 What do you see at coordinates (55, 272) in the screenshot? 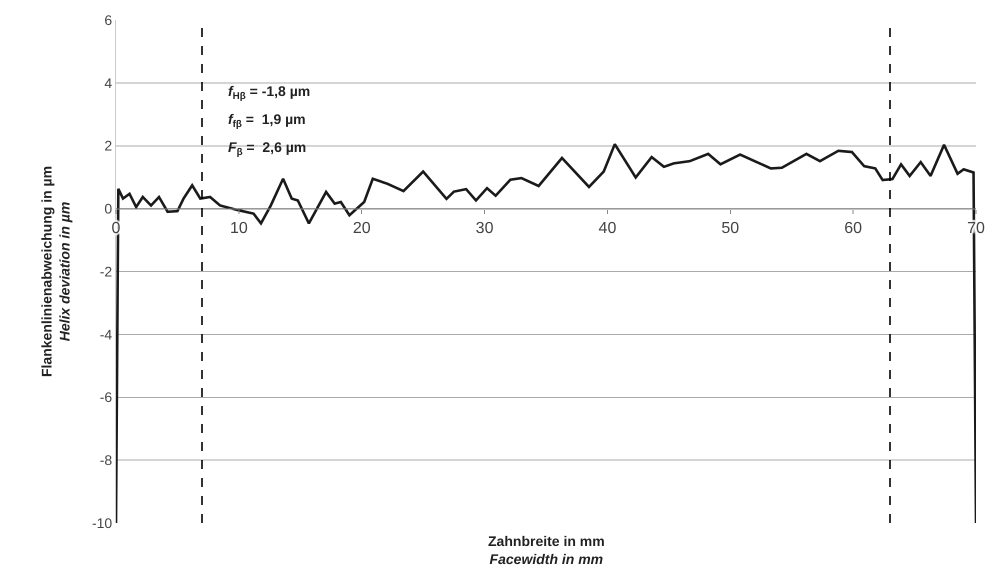
I see `y-axis-title: Flankenlinienabweichung in µm Helix deviation in µm` at bounding box center [55, 272].